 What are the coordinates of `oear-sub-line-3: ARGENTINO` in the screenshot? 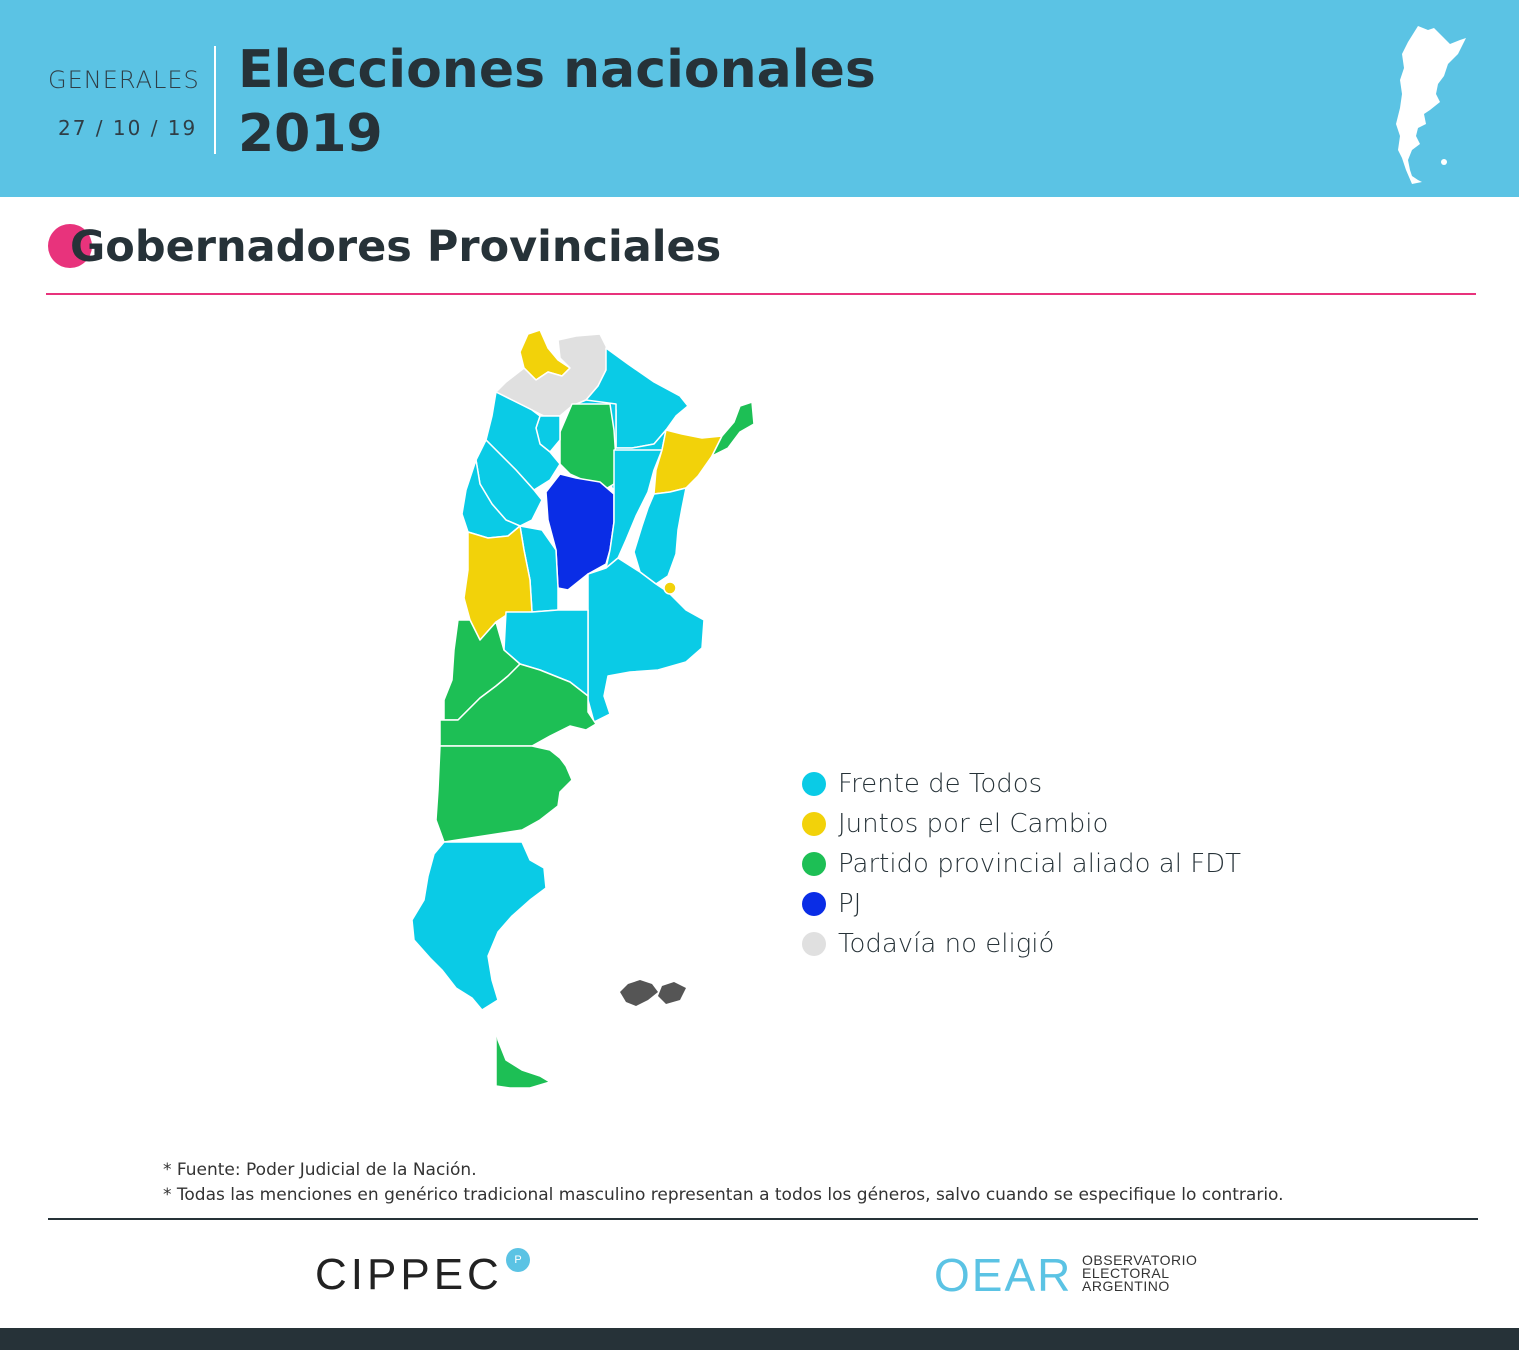 It's located at (1126, 1286).